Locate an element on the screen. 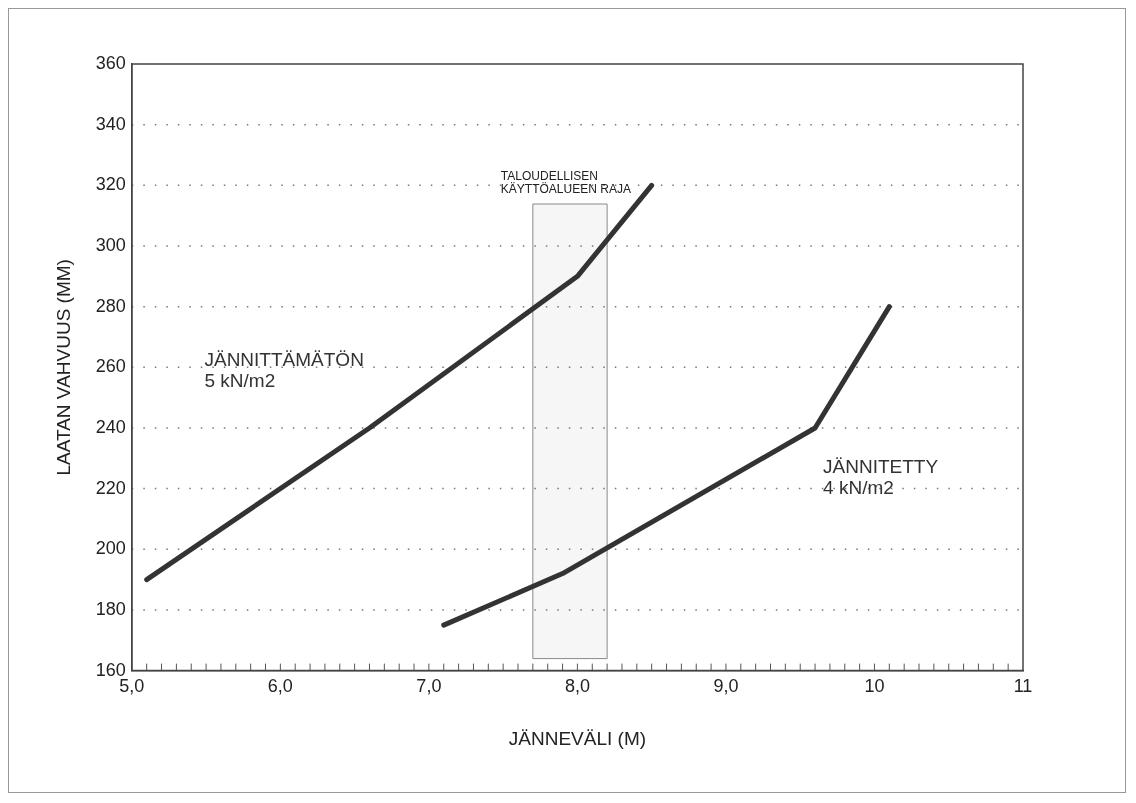 The height and width of the screenshot is (803, 1136). x-axis-title: JÄNNEVÄLI (M) is located at coordinates (577, 738).